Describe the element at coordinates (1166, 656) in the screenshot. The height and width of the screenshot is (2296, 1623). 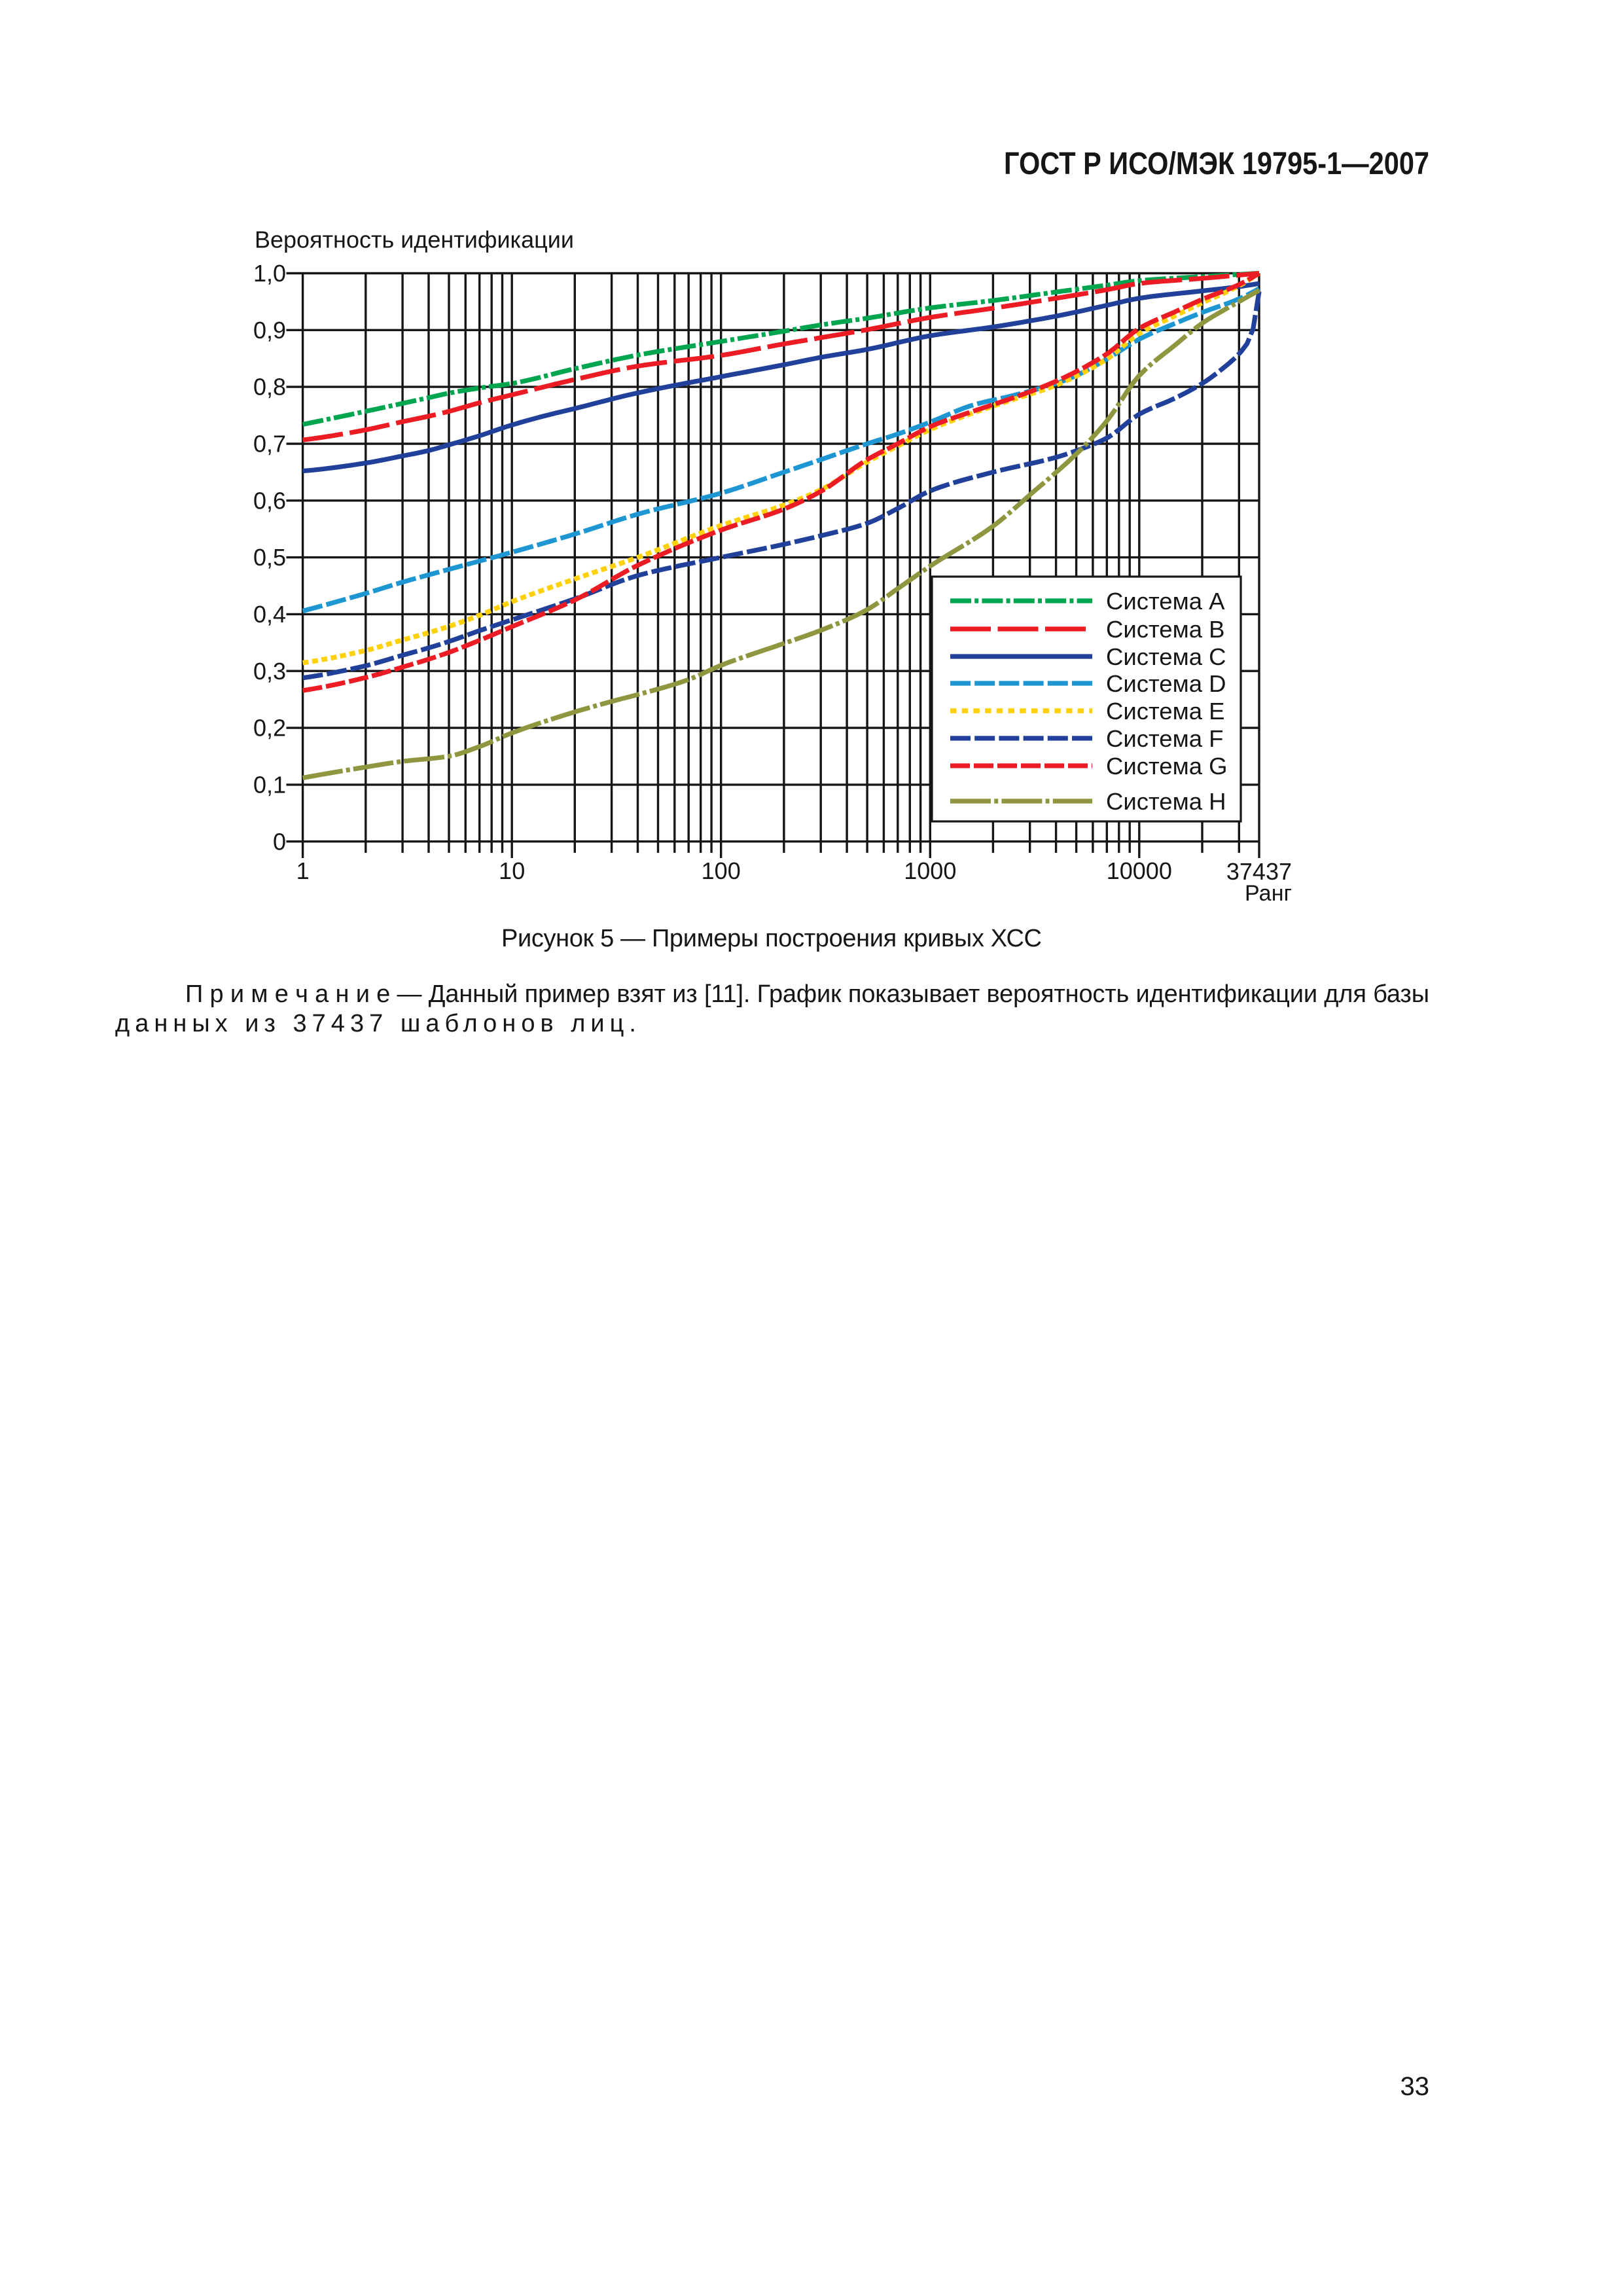
I see `svg-text: Система C` at that location.